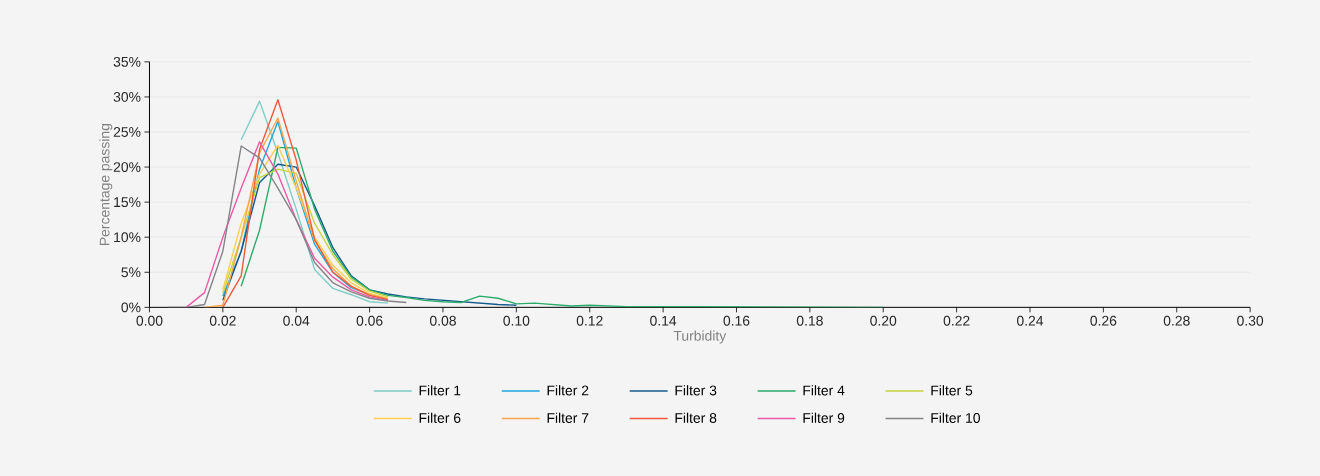  Describe the element at coordinates (440, 390) in the screenshot. I see `legend-label: Filter 1` at that location.